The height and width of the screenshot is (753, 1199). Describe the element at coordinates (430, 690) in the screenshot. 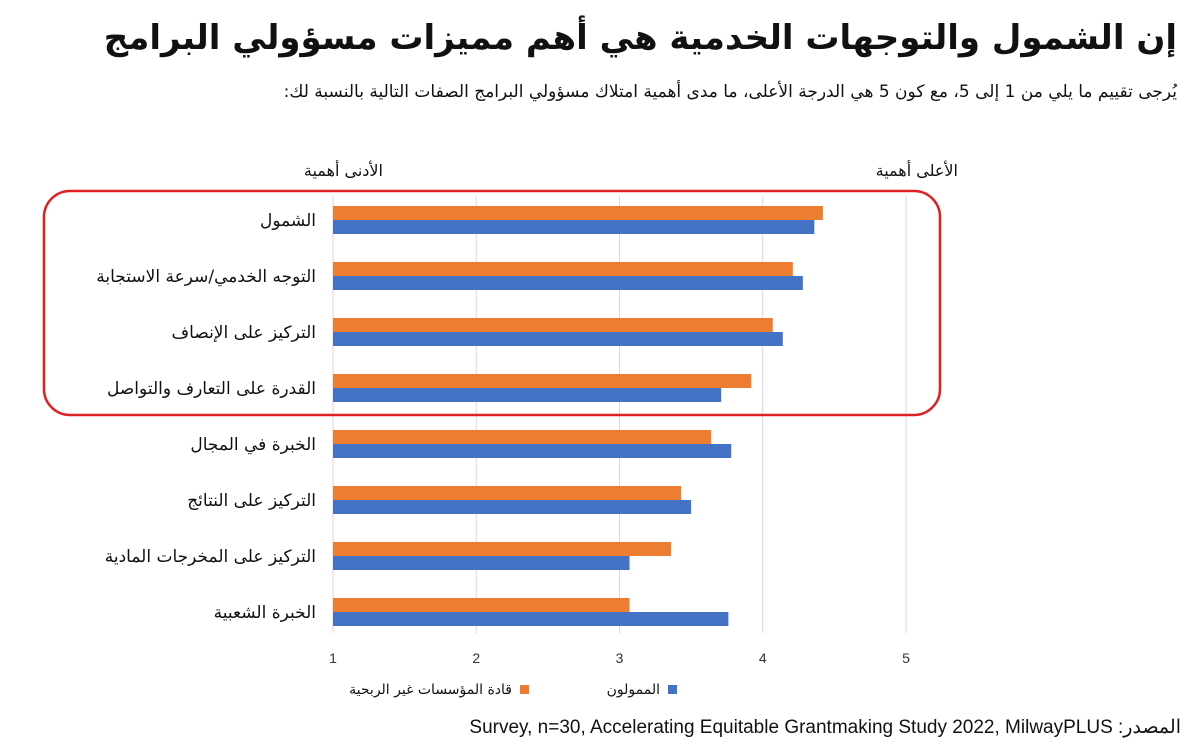

I see `legend-label-nonprofits: قادة المؤسسات غير الربحية` at that location.